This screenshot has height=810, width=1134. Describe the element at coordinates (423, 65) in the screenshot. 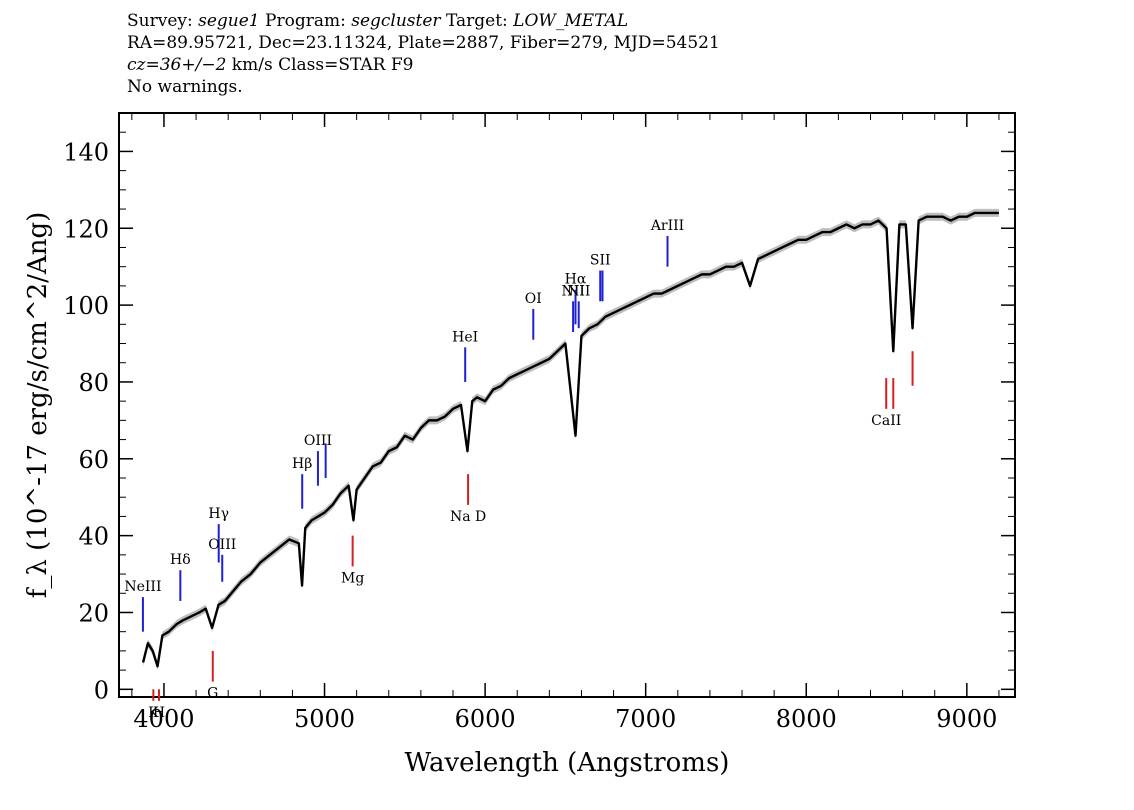

I see `header-line-redshift: cz=36+/−2 km/s Class=STAR F9` at that location.